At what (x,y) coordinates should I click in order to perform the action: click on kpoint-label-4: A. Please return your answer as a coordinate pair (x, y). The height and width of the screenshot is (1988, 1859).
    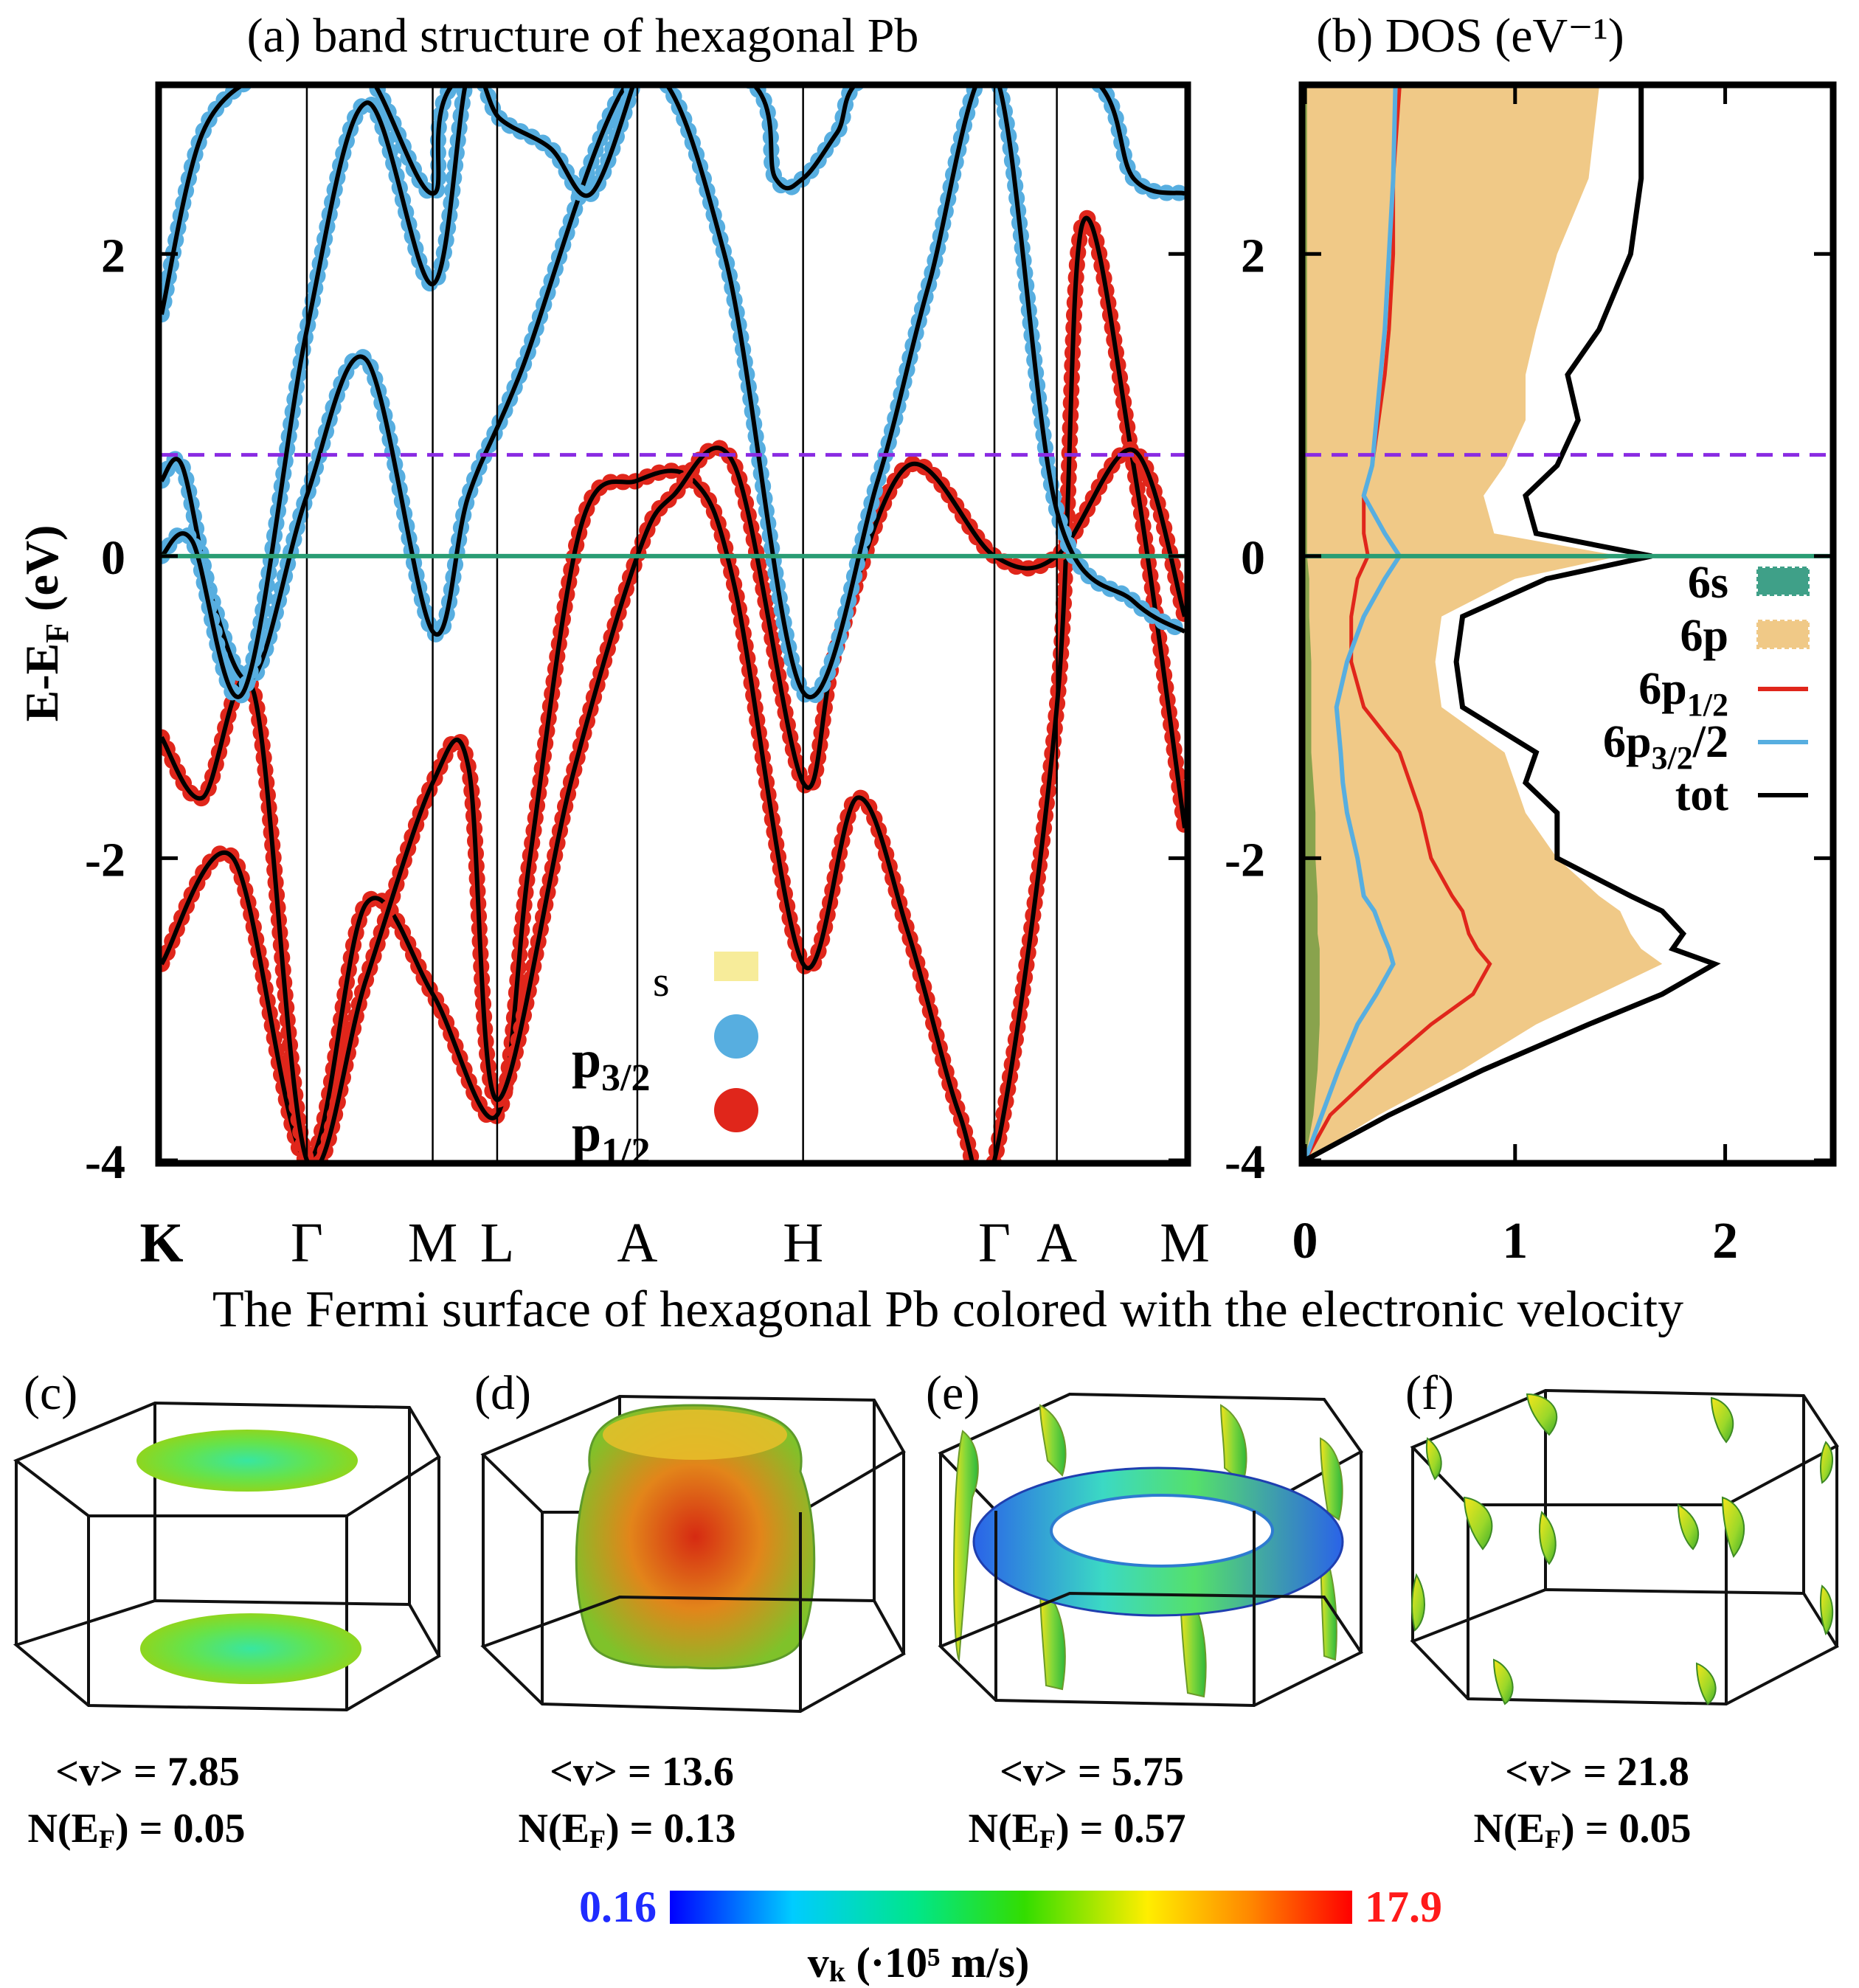
    Looking at the image, I should click on (637, 1243).